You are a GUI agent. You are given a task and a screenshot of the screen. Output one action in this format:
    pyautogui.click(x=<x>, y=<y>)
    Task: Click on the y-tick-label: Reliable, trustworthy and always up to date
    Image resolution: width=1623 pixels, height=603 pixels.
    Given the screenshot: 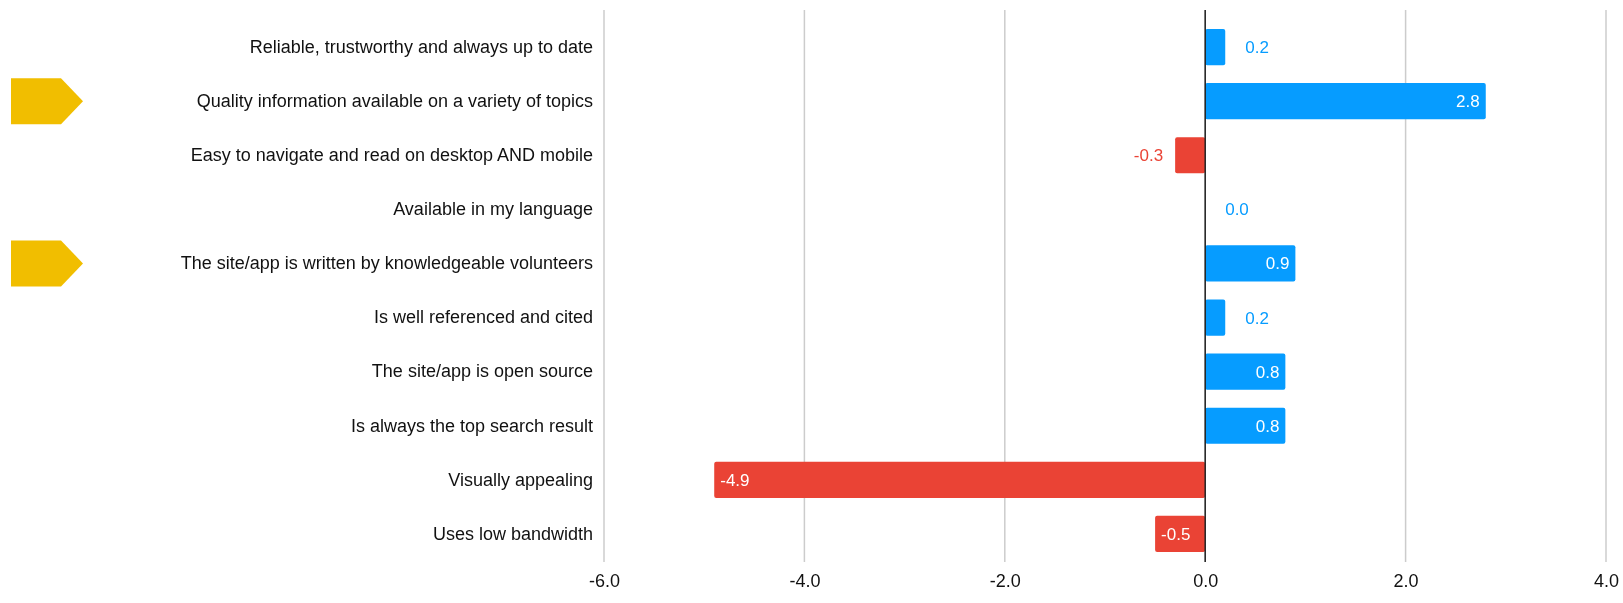 What is the action you would take?
    pyautogui.click(x=421, y=46)
    